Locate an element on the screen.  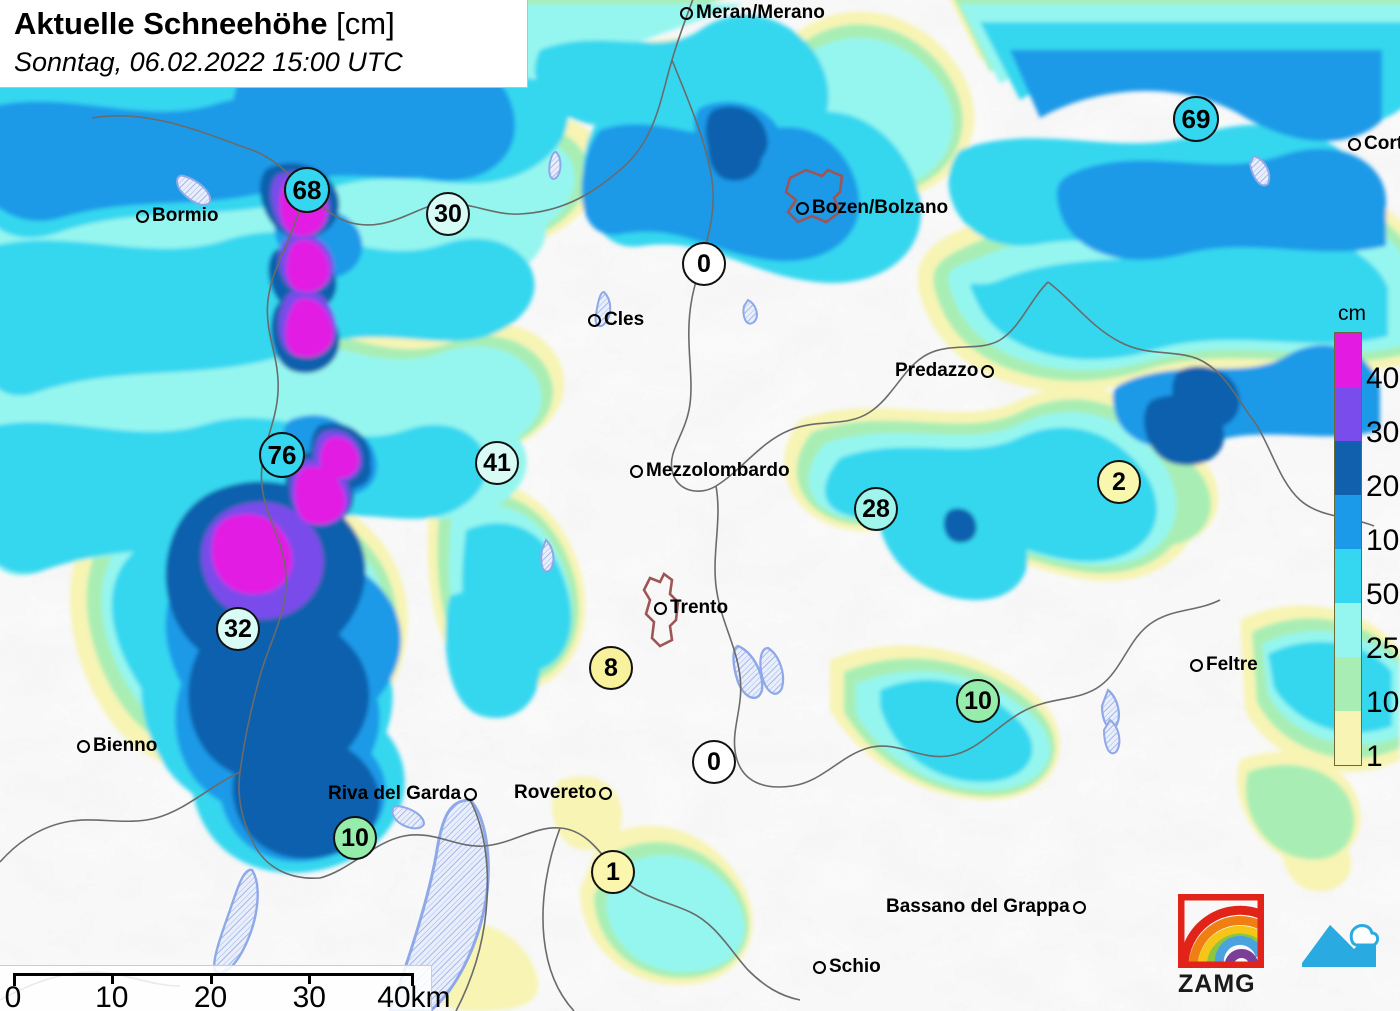
station-marker: 76 is located at coordinates (282, 455).